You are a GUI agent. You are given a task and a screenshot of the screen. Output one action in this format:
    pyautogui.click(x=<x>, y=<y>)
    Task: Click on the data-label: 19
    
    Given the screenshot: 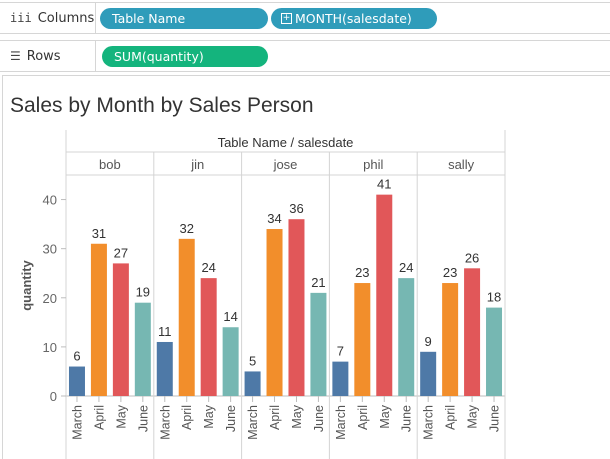 What is the action you would take?
    pyautogui.click(x=143, y=292)
    